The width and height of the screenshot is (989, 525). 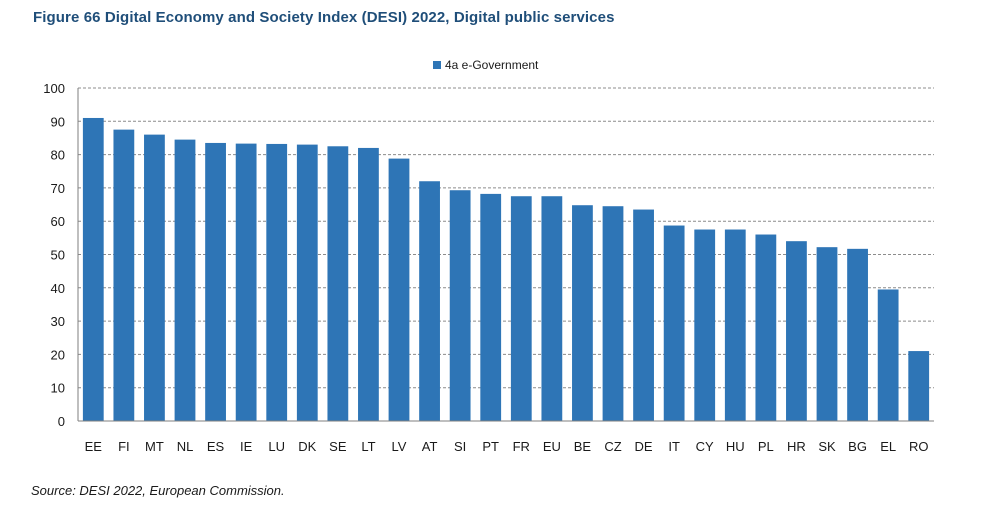 I want to click on y-tick-label: 80, so click(x=58, y=155).